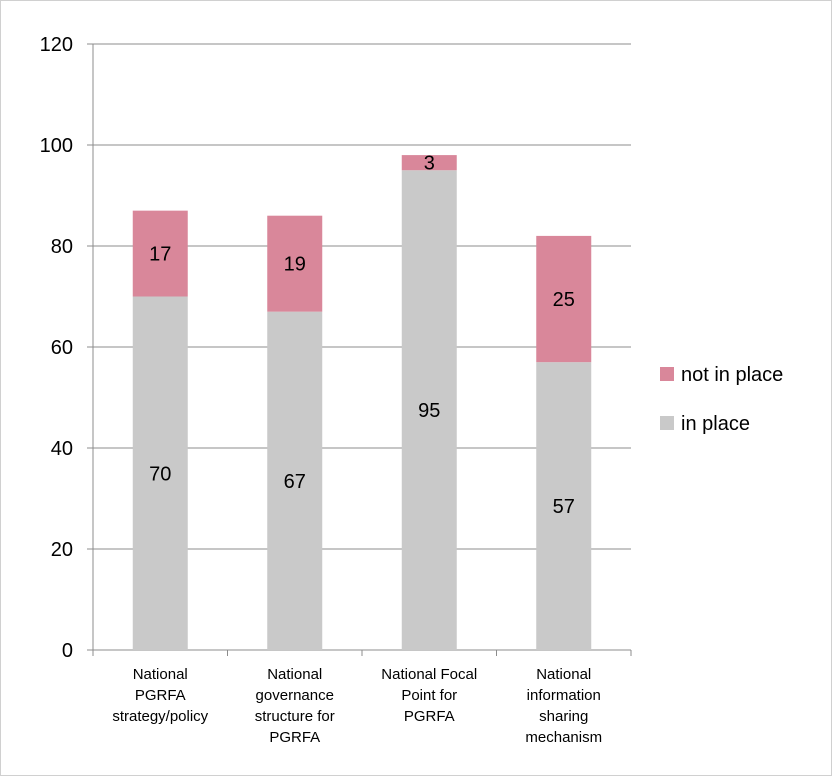  I want to click on y-tick-label: 100, so click(56, 146).